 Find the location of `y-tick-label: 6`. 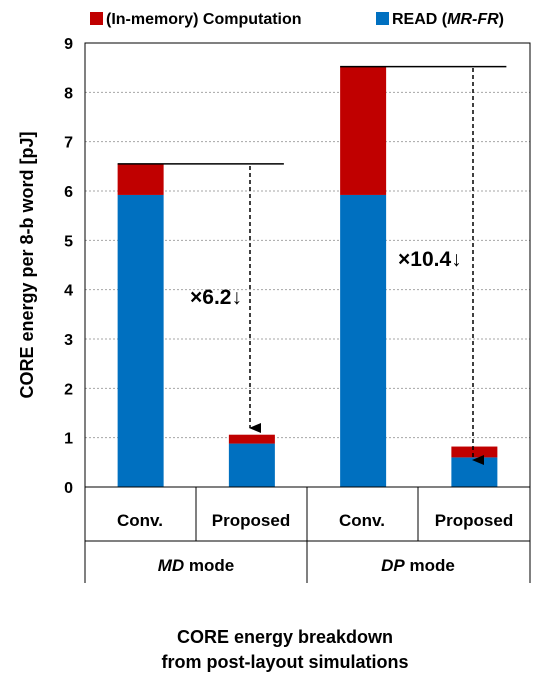

y-tick-label: 6 is located at coordinates (68, 192).